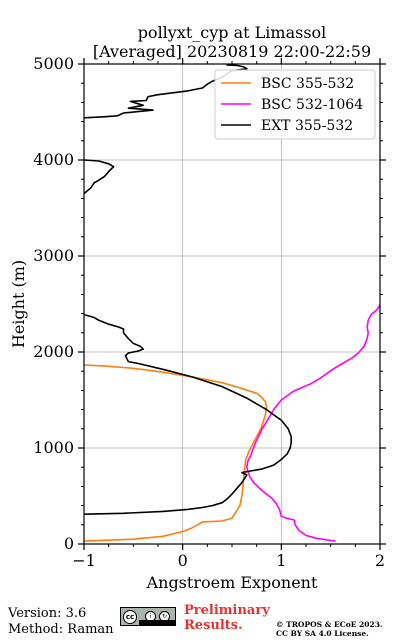  What do you see at coordinates (148, 616) in the screenshot?
I see `cc-license-logo: cc i ↻` at bounding box center [148, 616].